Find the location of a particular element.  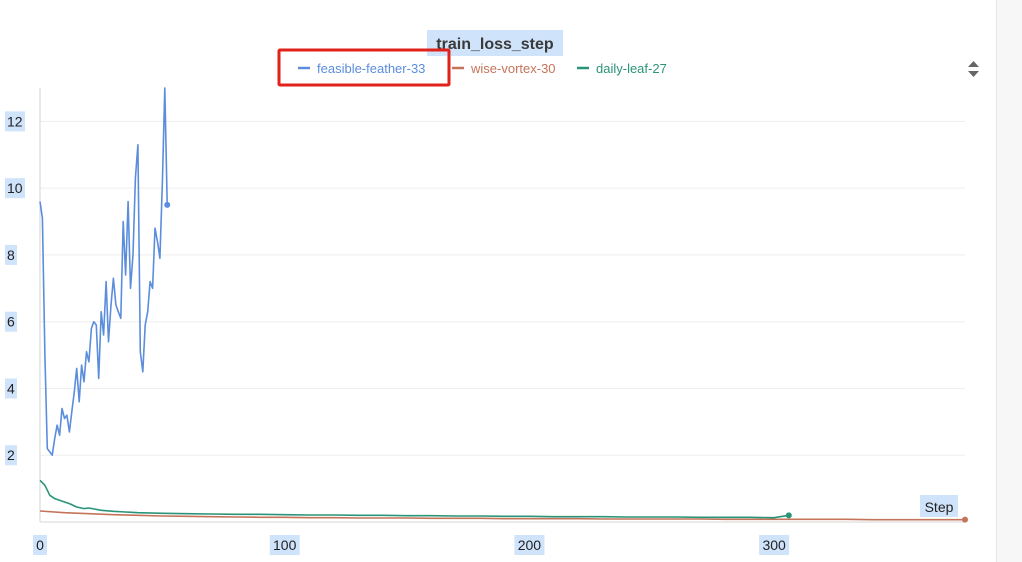

x-tick-labels: 0 100 200 300 is located at coordinates (411, 545).